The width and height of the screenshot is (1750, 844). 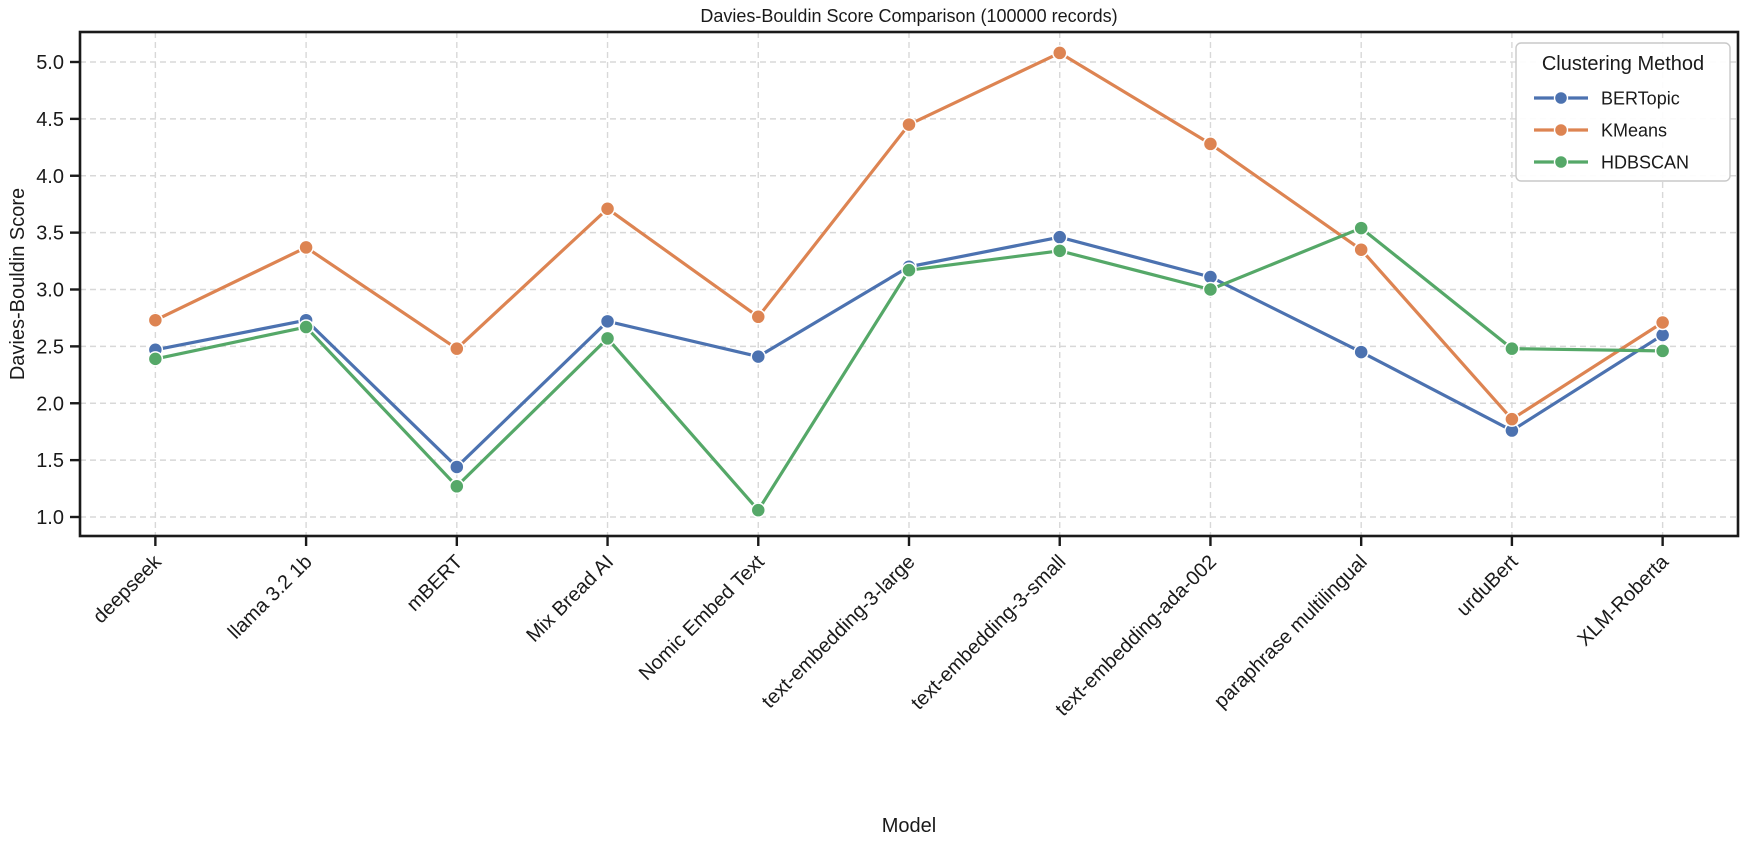 What do you see at coordinates (1634, 131) in the screenshot?
I see `legend-label-KMeans: KMeans` at bounding box center [1634, 131].